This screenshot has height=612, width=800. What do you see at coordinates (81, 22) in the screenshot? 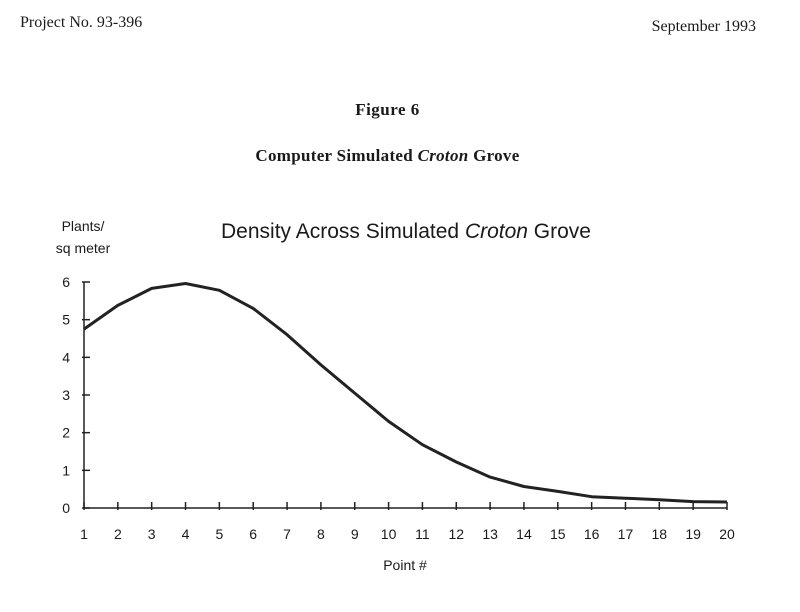
I see `project-number: Project No. 93-396` at bounding box center [81, 22].